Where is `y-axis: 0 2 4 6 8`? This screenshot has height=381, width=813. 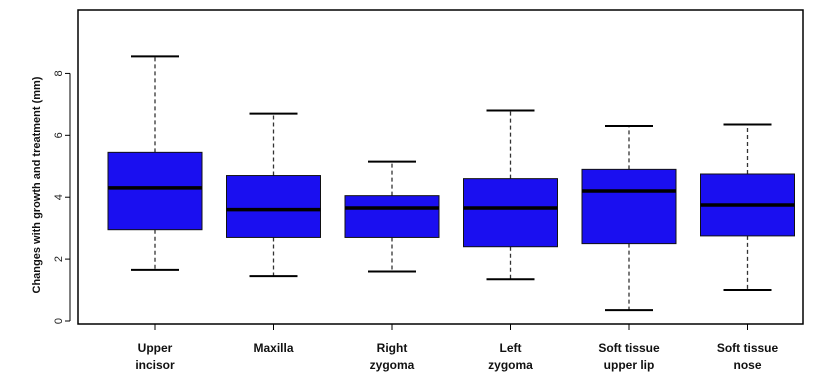 y-axis: 0 2 4 6 8 is located at coordinates (62, 197).